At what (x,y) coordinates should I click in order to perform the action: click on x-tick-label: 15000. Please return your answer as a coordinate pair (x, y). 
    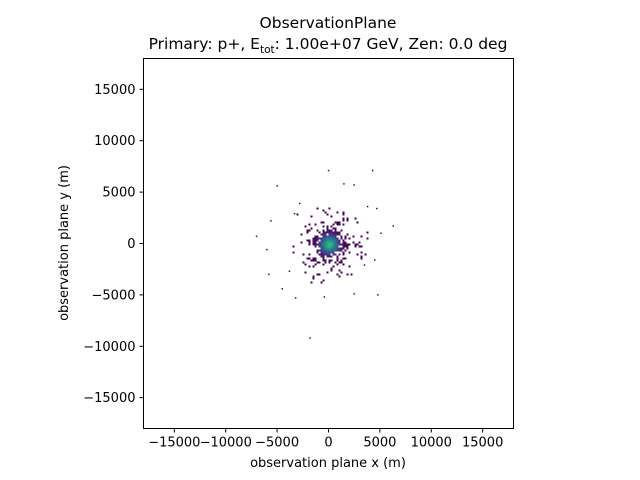
    Looking at the image, I should click on (482, 443).